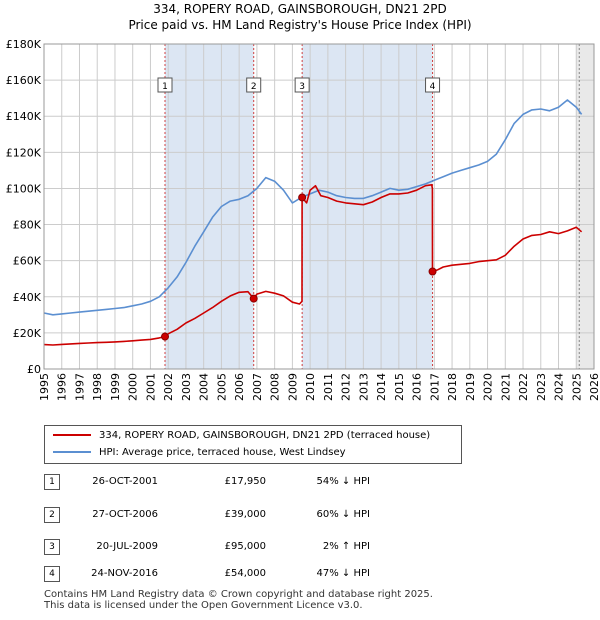 The height and width of the screenshot is (620, 600). I want to click on sale-number-badge: 4, so click(52, 574).